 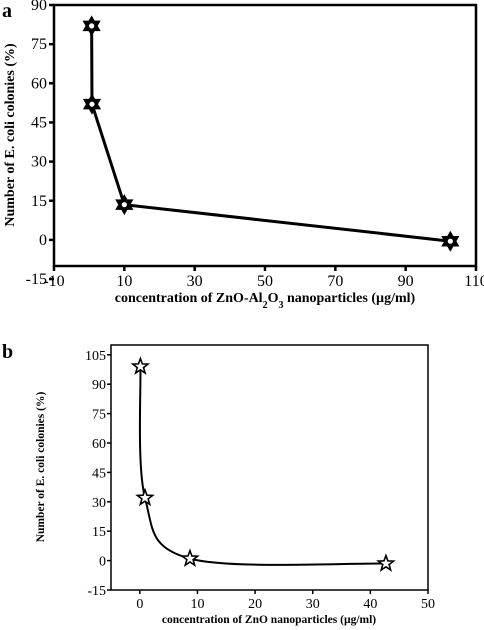 What do you see at coordinates (349, 298) in the screenshot?
I see `x-axis-title-a-part-5: nanoparticles (µg/ml)` at bounding box center [349, 298].